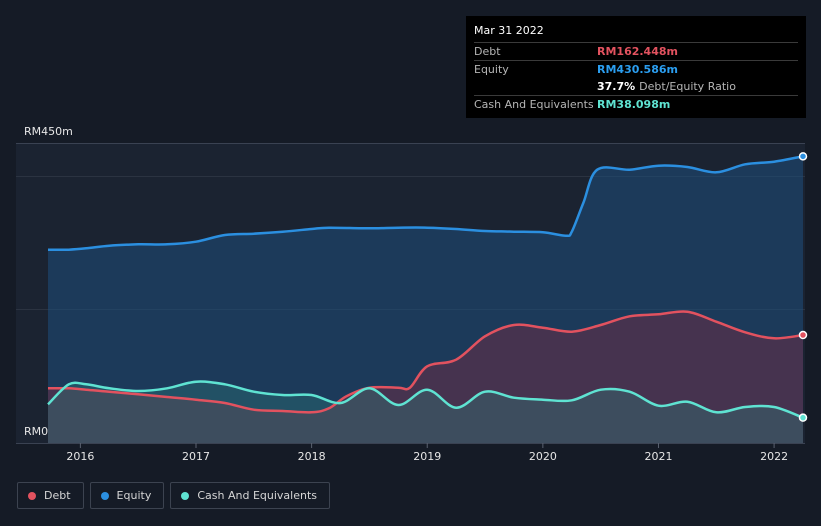  I want to click on legend-item-debt: Debt, so click(50, 495).